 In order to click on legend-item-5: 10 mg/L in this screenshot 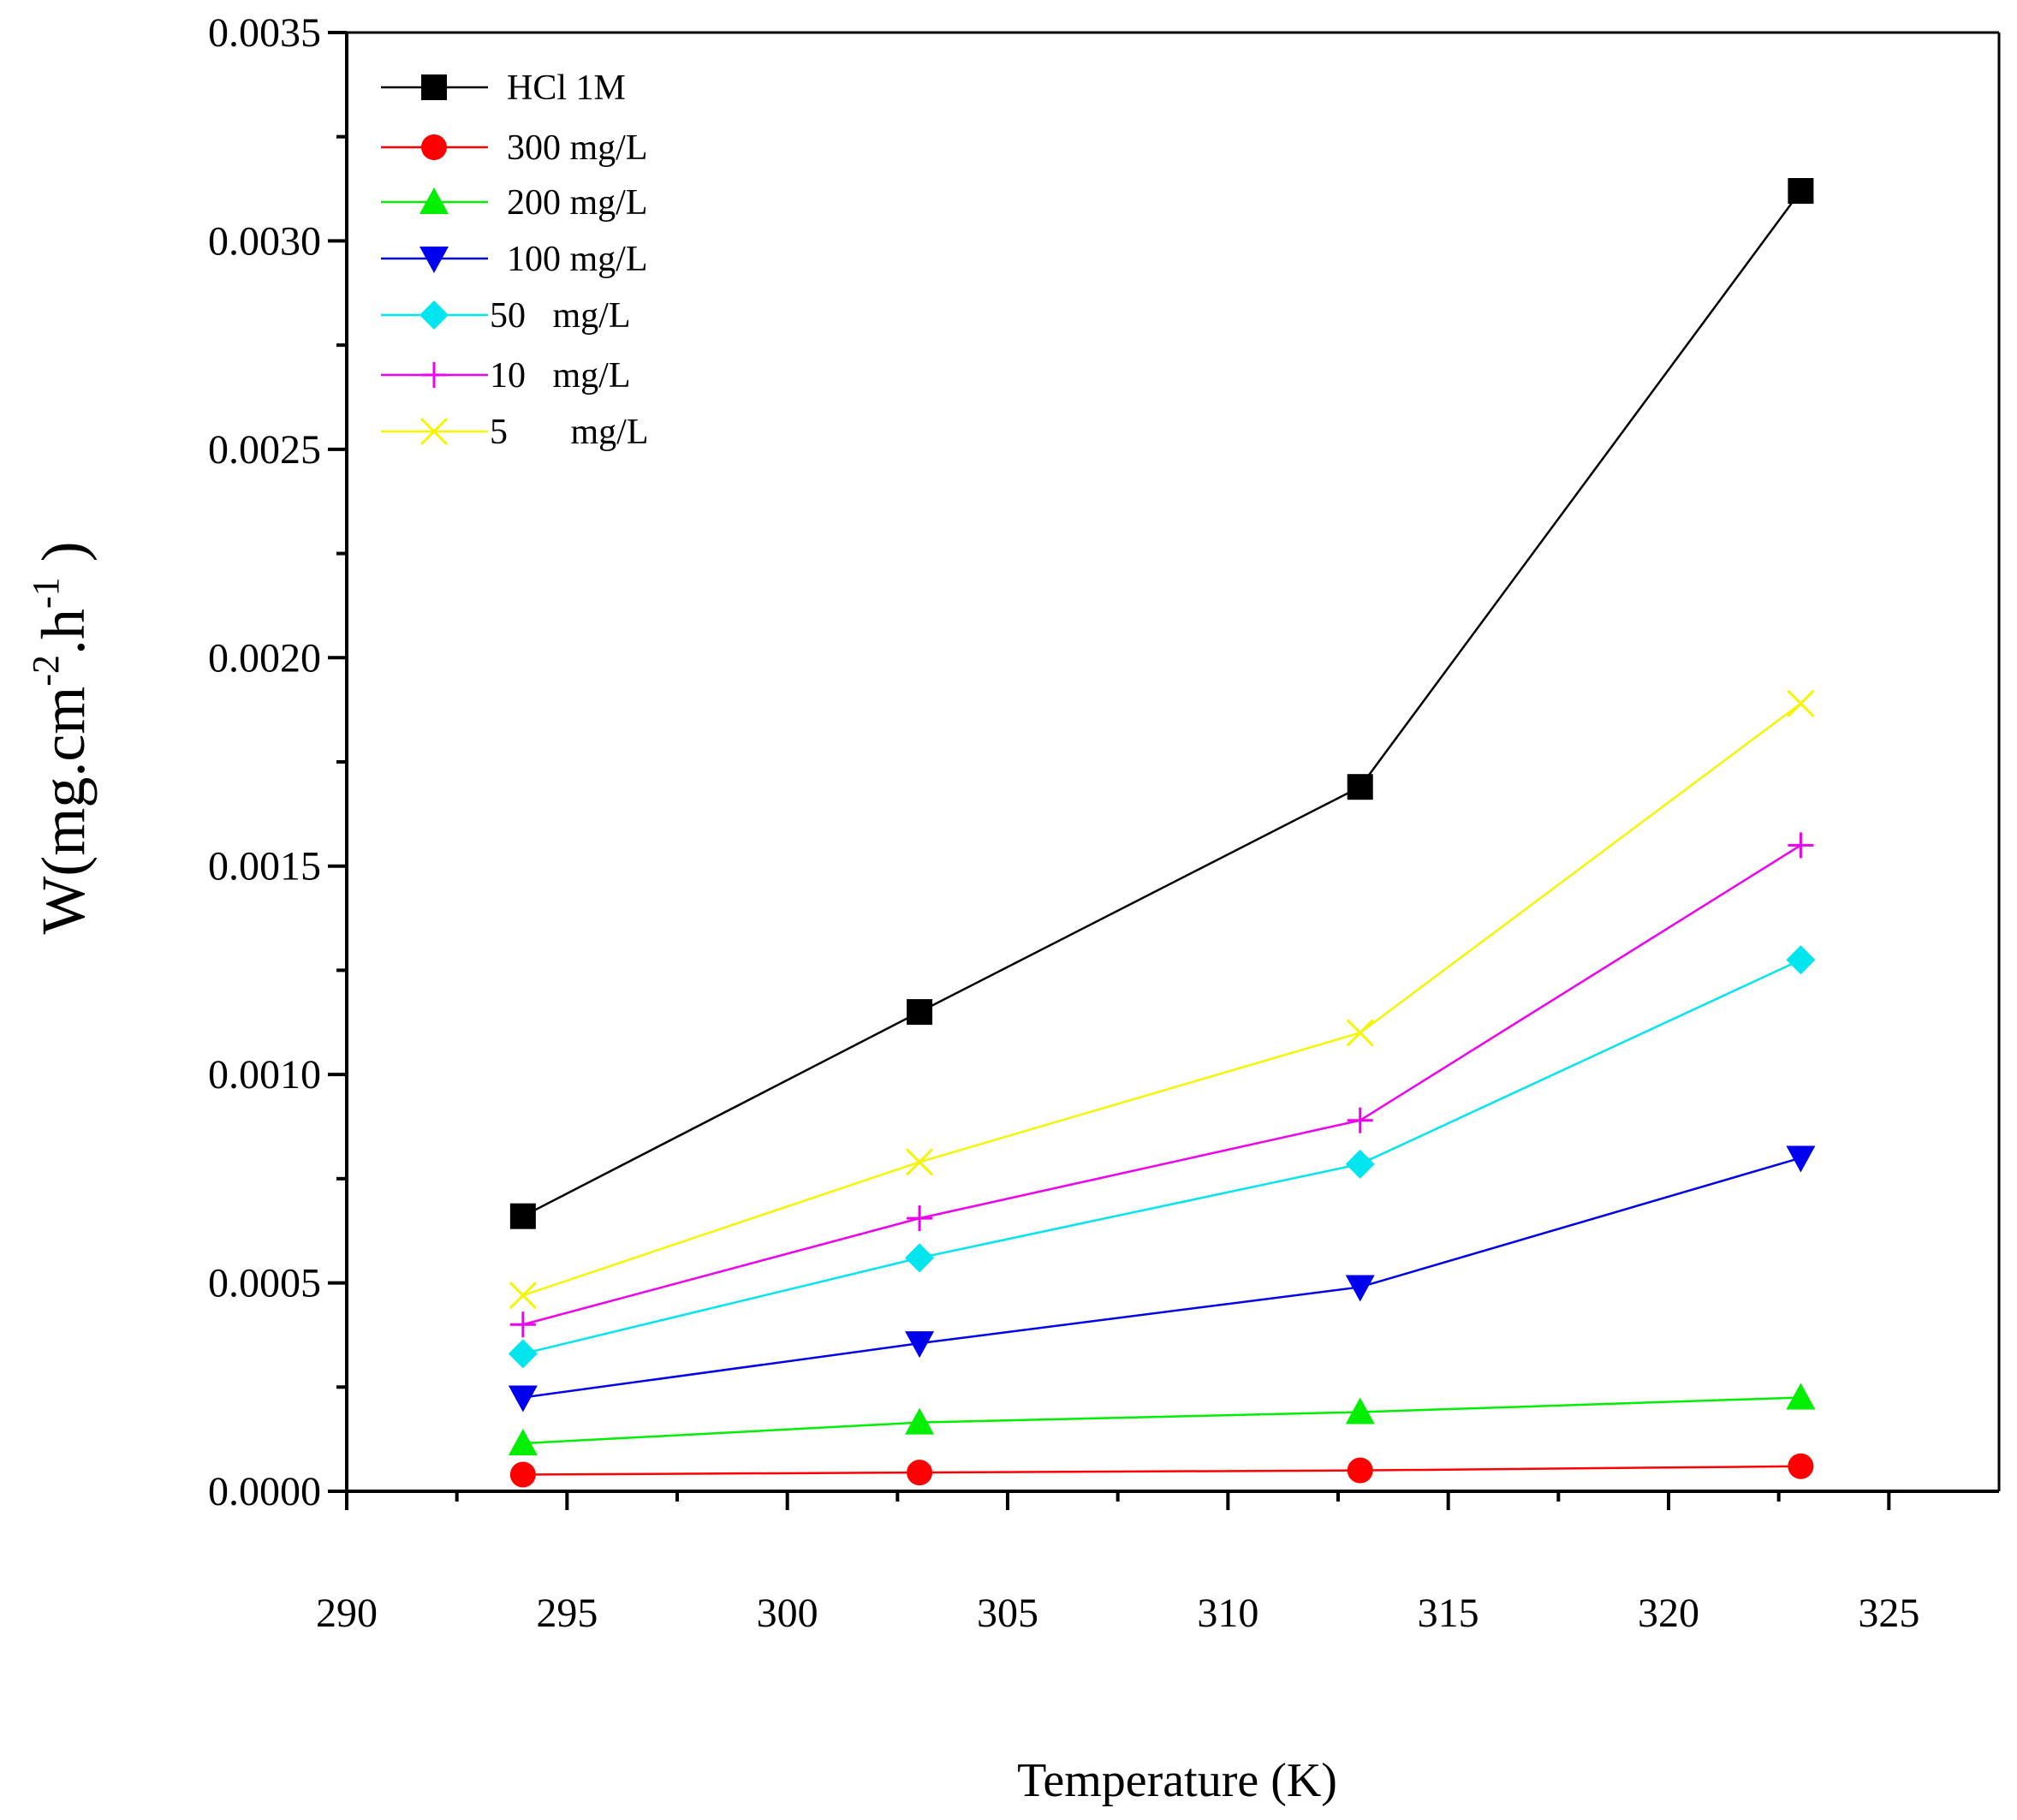, I will do `click(506, 376)`.